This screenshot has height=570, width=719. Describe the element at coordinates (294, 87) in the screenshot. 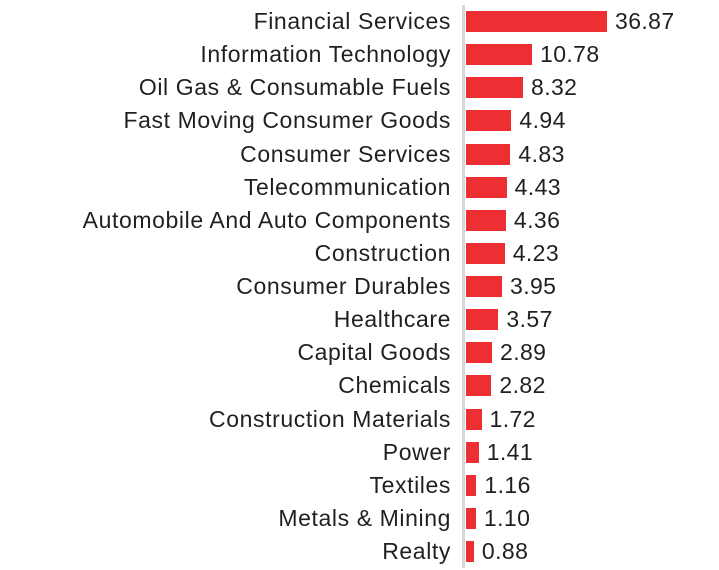

I see `category-label: Oil Gas & Consumable Fuels` at that location.